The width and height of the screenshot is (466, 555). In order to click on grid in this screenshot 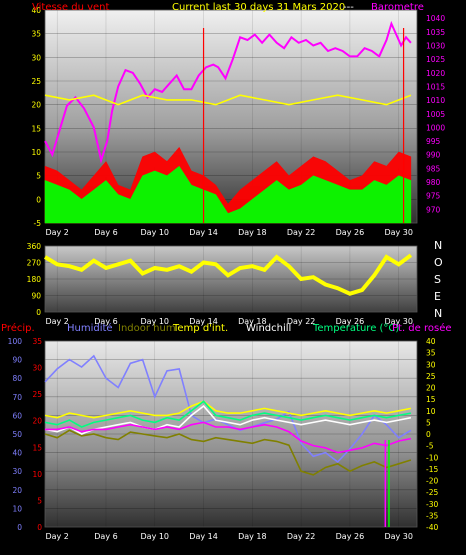, I will do `click(231, 279)`.